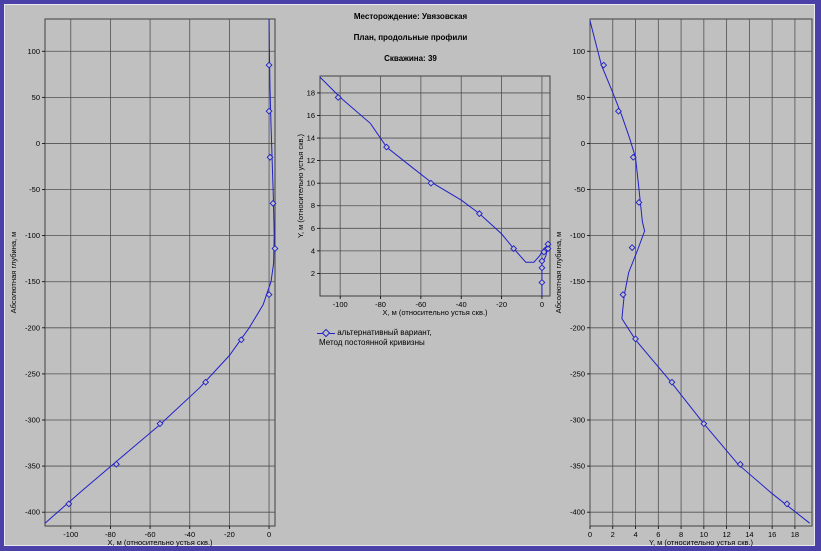  I want to click on x-tick-label: 4, so click(635, 534).